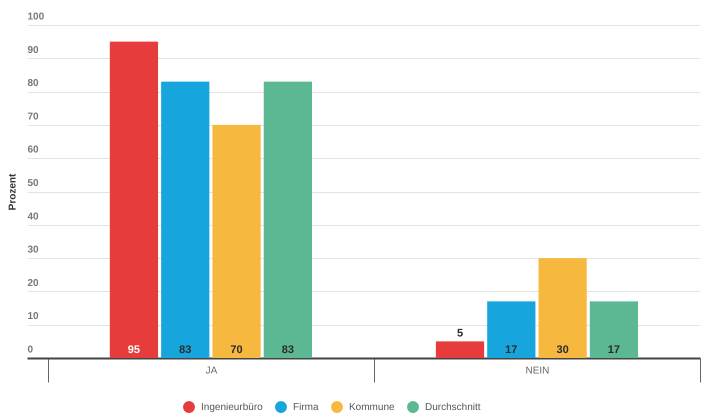 Image resolution: width=701 pixels, height=419 pixels. Describe the element at coordinates (236, 350) in the screenshot. I see `data-label: 70` at that location.